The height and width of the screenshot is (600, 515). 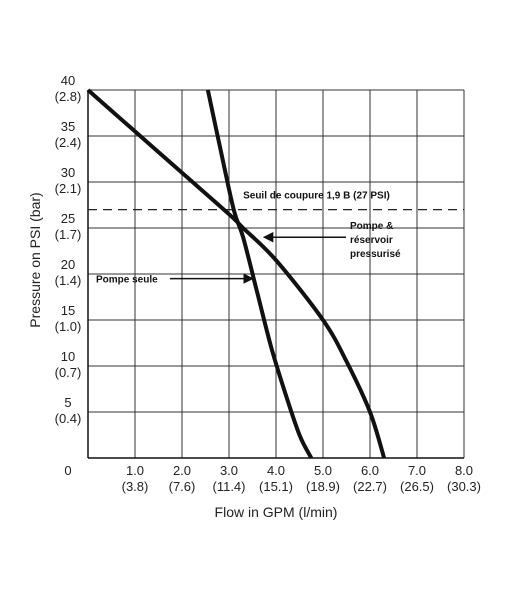 I want to click on y-tick-sublabel: (1.7), so click(x=68, y=234).